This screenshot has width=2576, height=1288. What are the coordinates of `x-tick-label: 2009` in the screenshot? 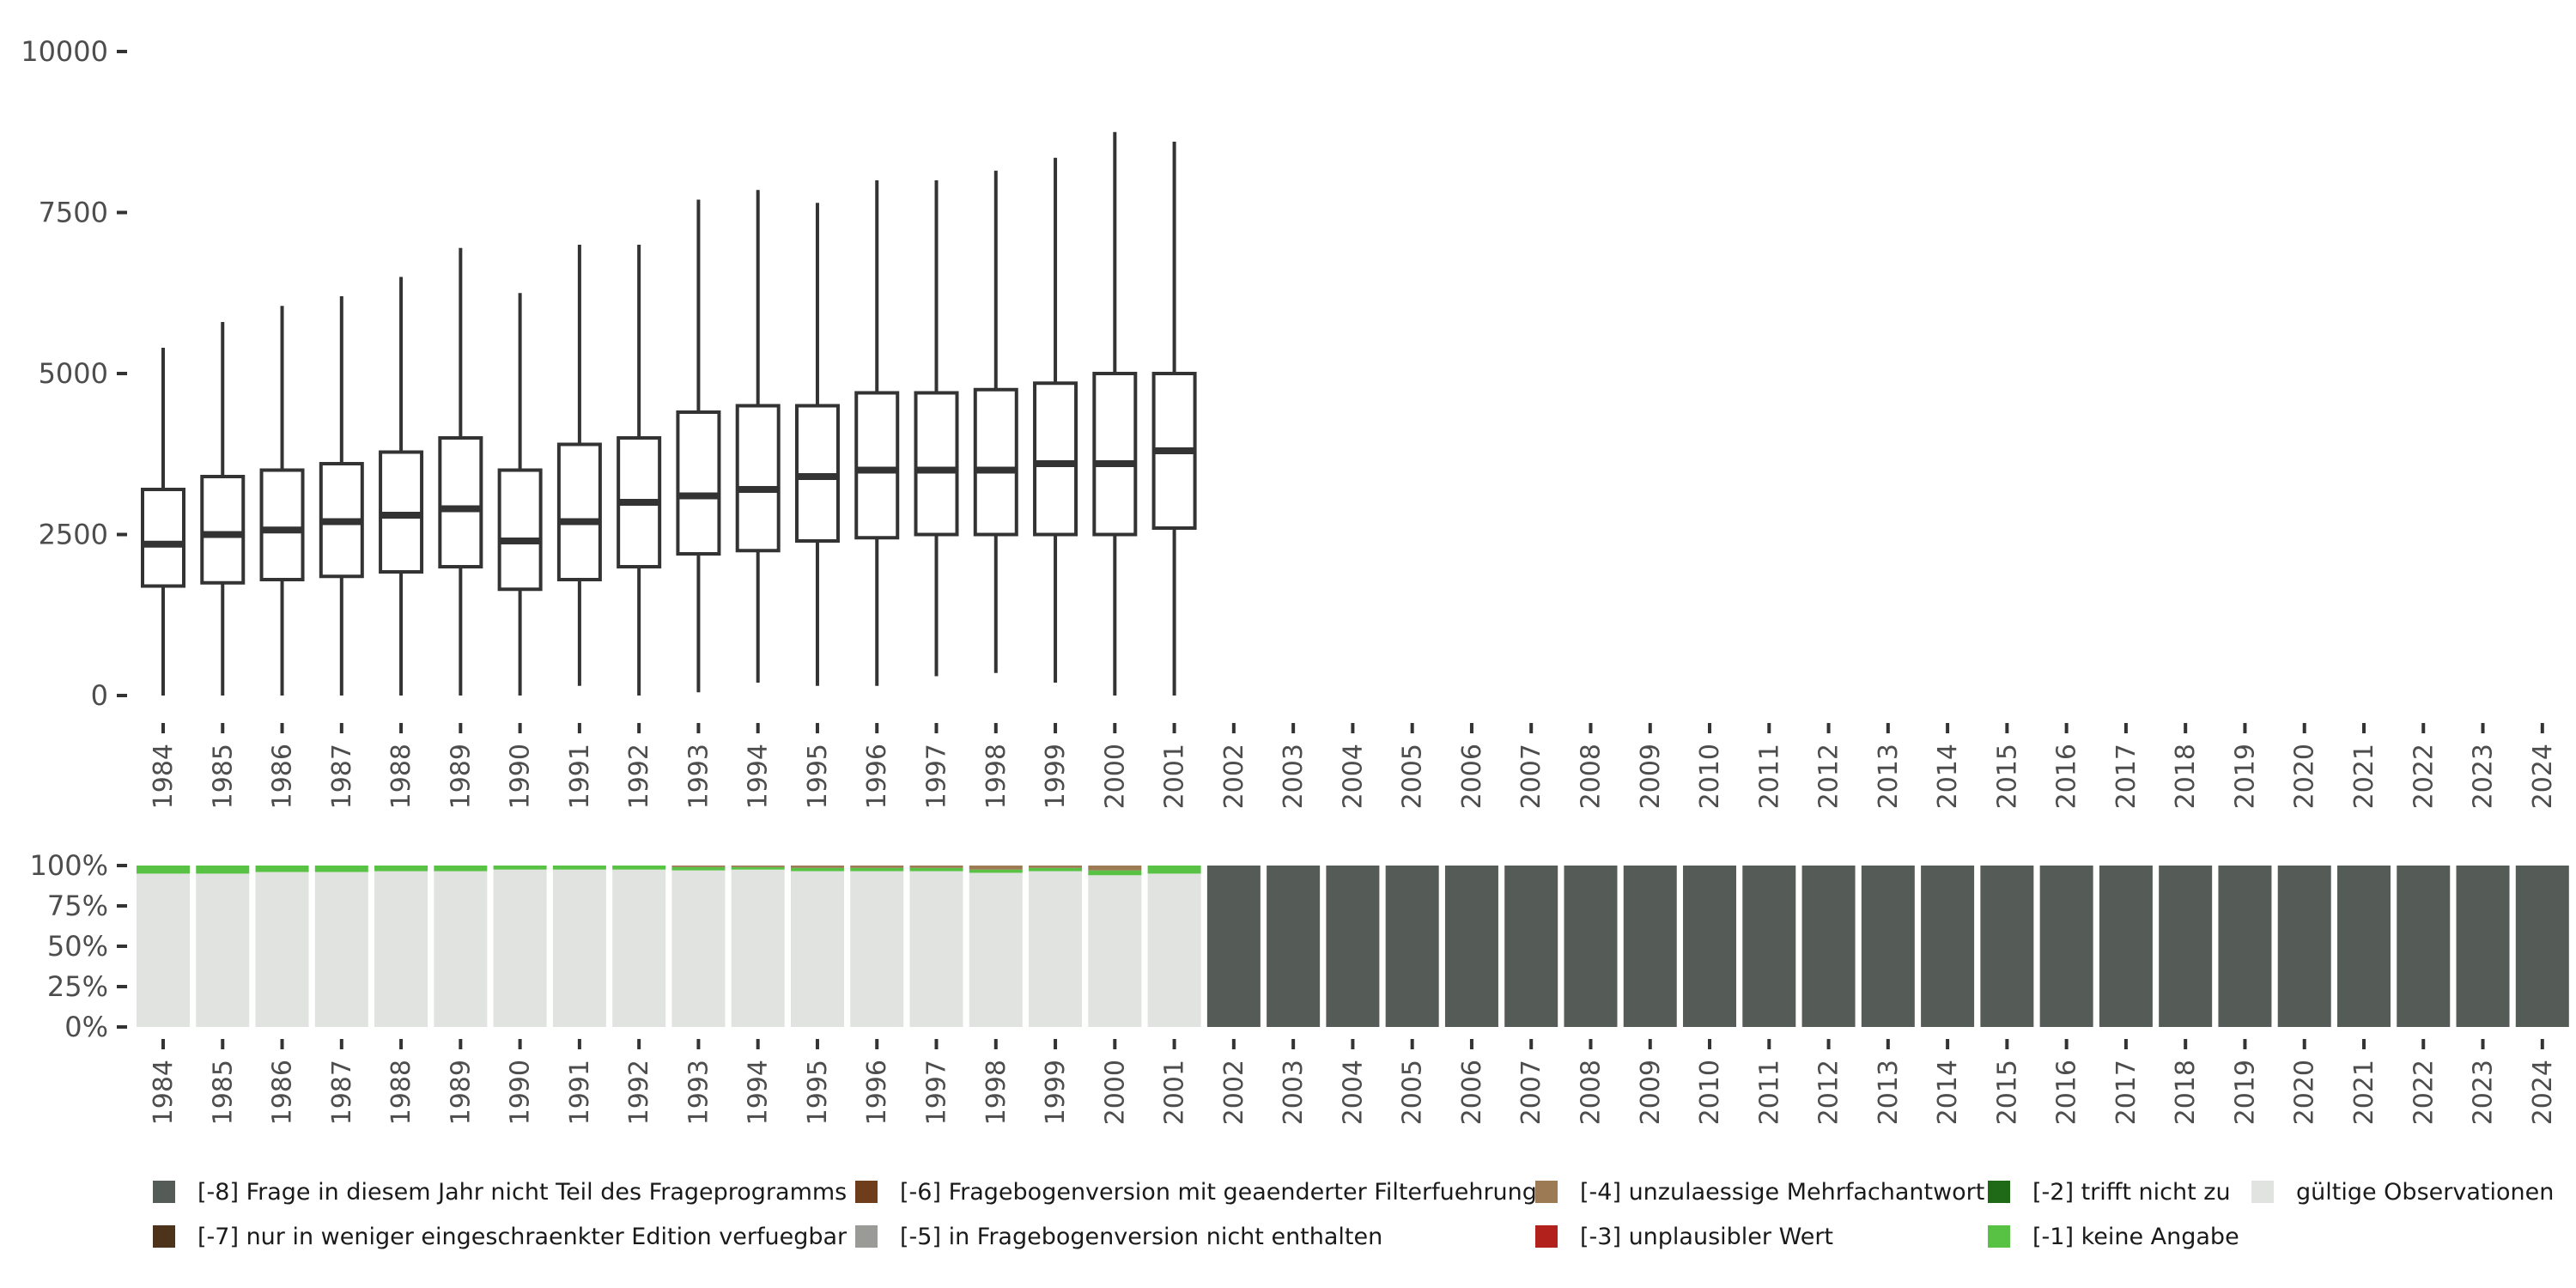 It's located at (1651, 777).